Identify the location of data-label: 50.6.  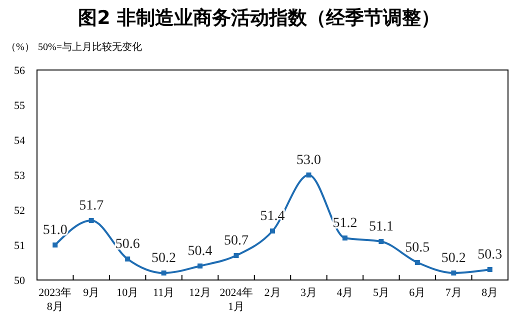
(127, 244).